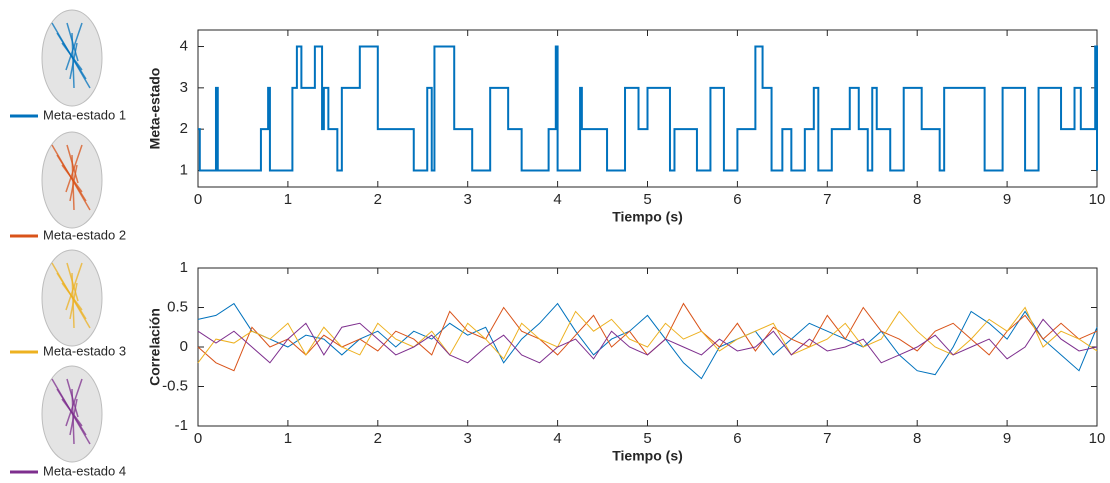 Image resolution: width=1110 pixels, height=483 pixels. I want to click on y-tick-label: 0.5, so click(177, 306).